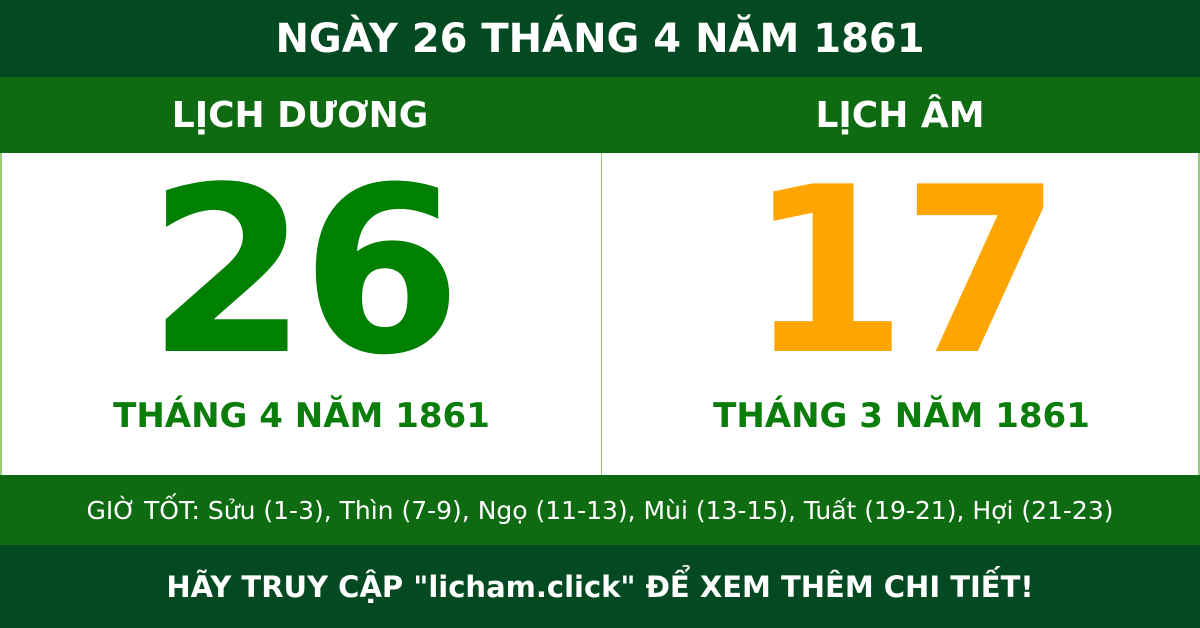 This screenshot has height=628, width=1200. Describe the element at coordinates (300, 115) in the screenshot. I see `solar-label: LỊCH DƯƠNG` at that location.